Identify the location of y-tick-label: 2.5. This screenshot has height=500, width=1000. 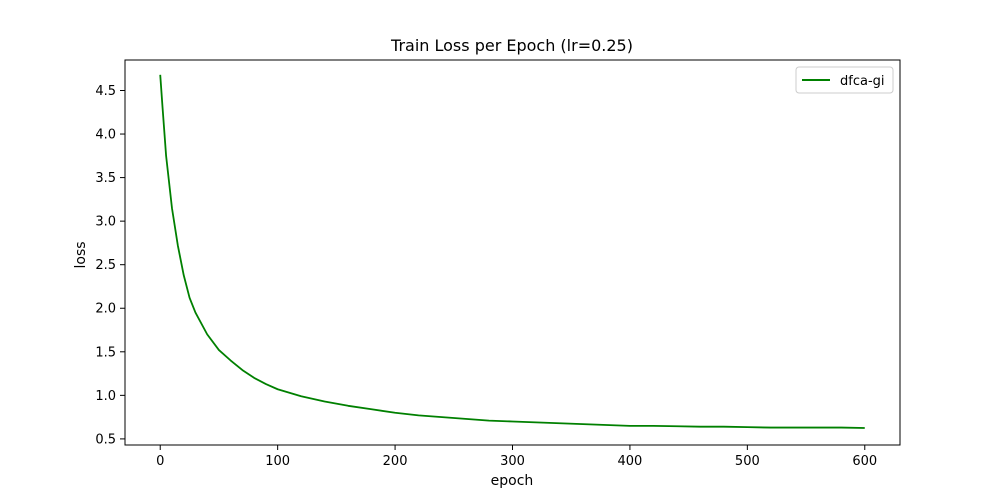
(105, 265).